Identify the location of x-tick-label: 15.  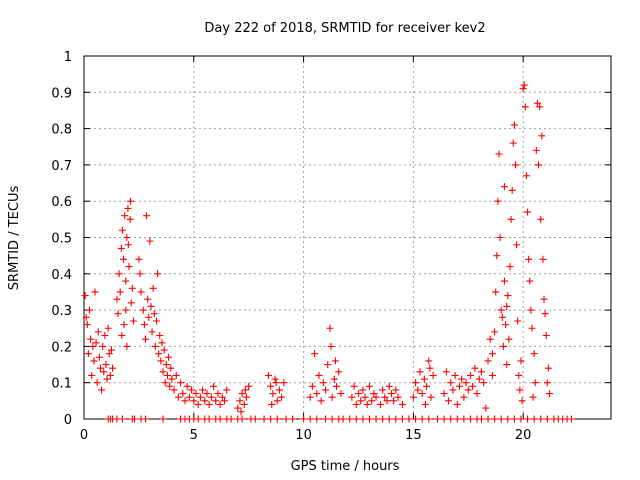
(413, 435).